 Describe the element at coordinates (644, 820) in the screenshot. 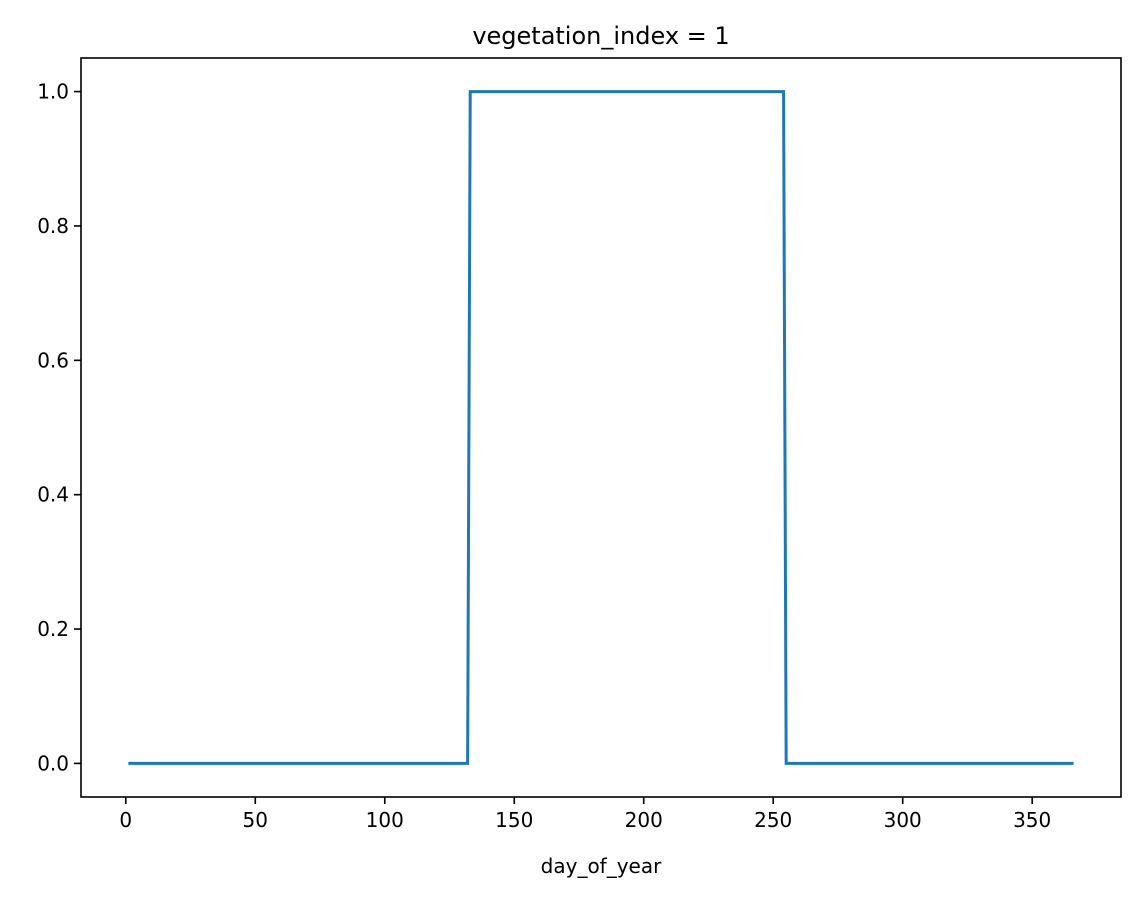

I see `x-tick-label: 200` at that location.